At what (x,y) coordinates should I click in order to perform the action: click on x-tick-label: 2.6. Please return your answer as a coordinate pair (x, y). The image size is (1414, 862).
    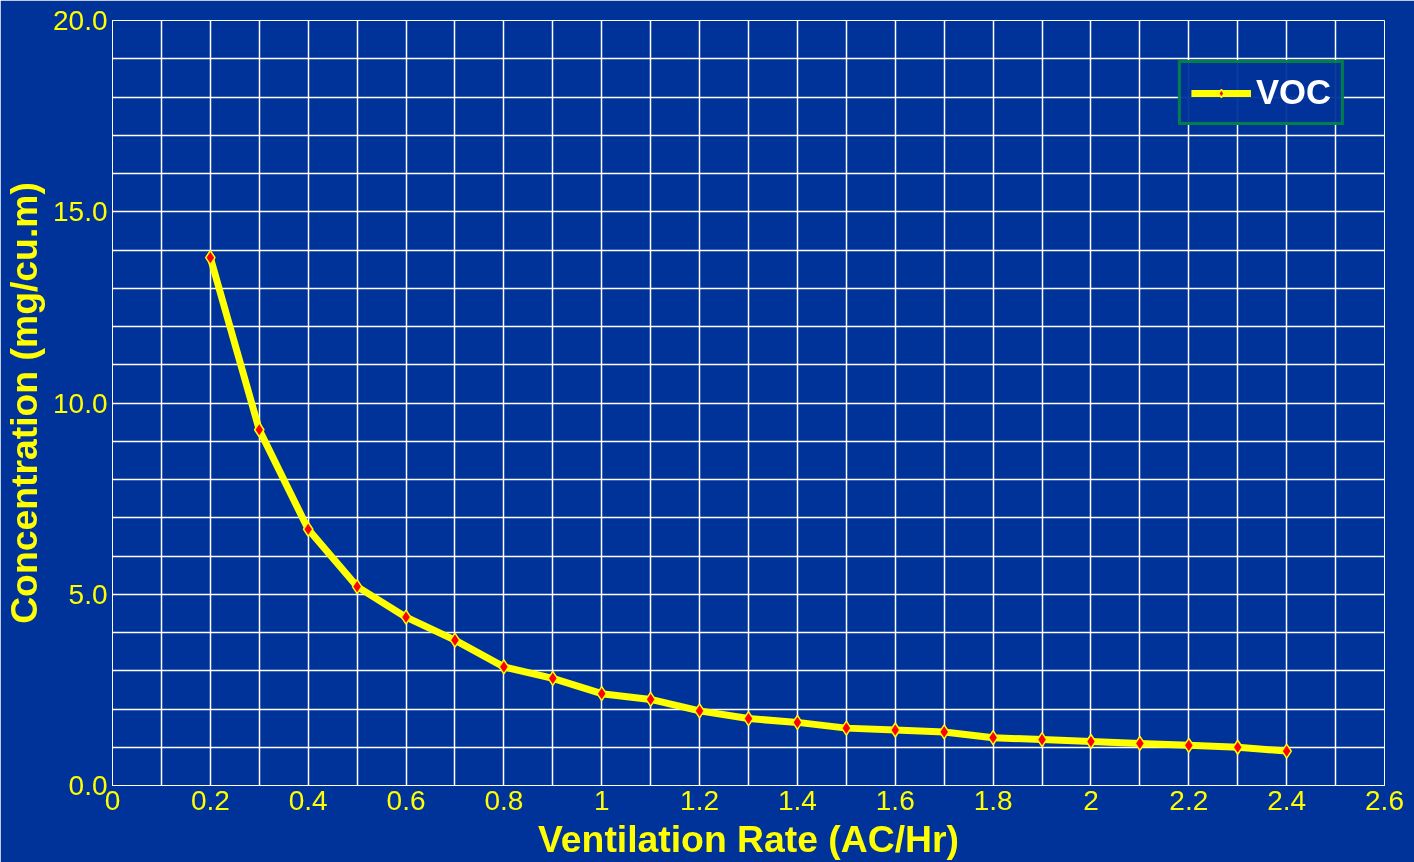
    Looking at the image, I should click on (1384, 800).